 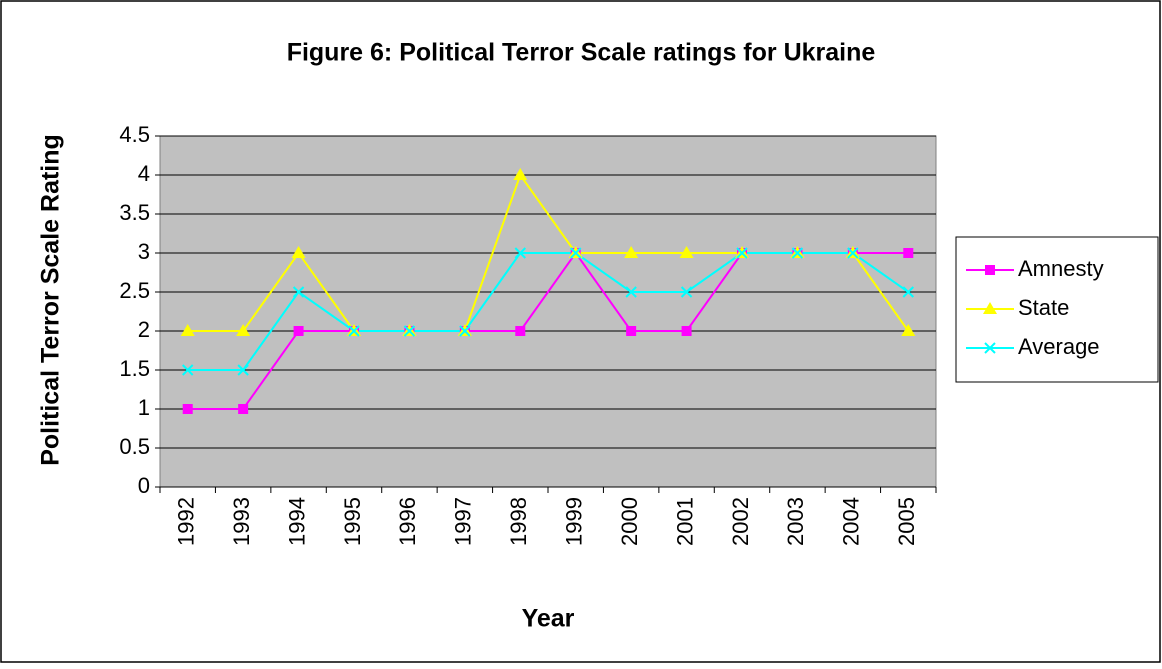 I want to click on x-axis-label: Year, so click(x=548, y=619).